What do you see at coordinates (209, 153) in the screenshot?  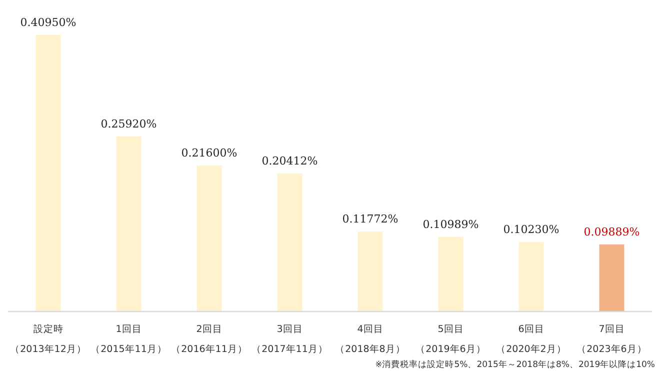 I see `data-label: 0.21600%` at bounding box center [209, 153].